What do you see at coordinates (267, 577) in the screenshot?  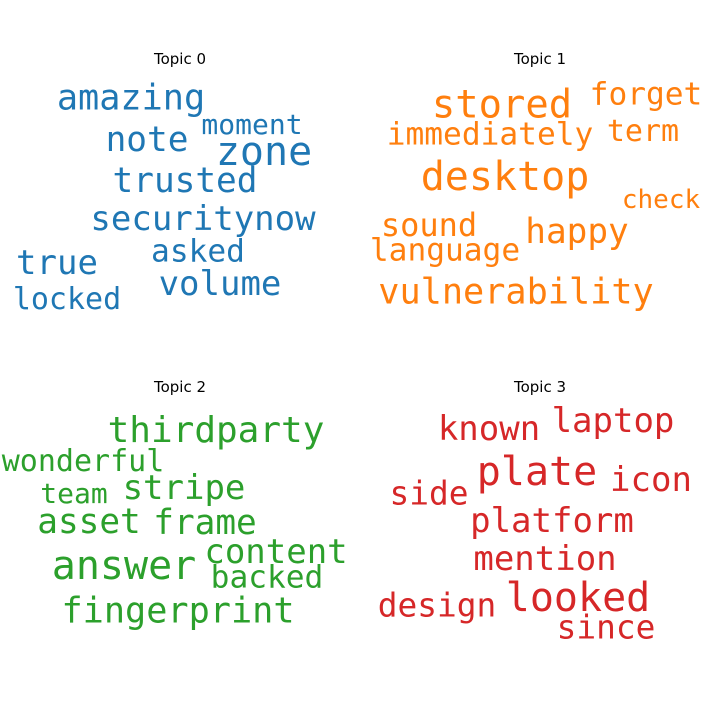 I see `wordcloud-word: backed` at bounding box center [267, 577].